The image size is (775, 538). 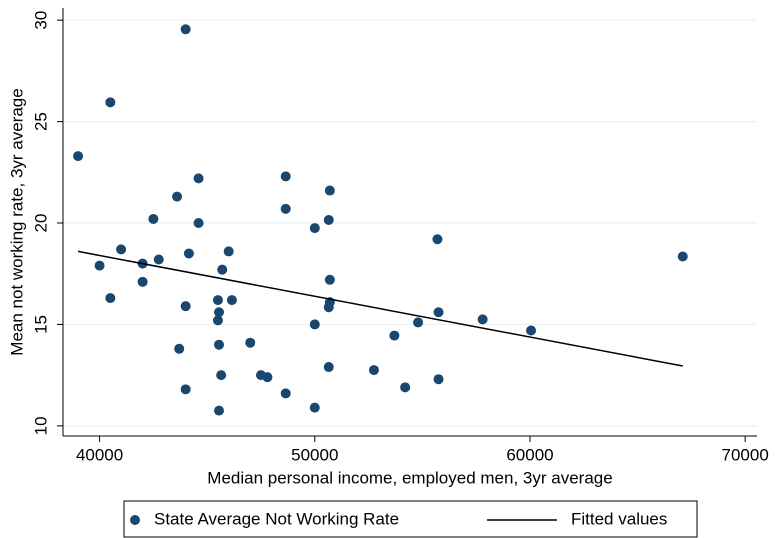 What do you see at coordinates (40, 425) in the screenshot?
I see `y-tick-label: 10` at bounding box center [40, 425].